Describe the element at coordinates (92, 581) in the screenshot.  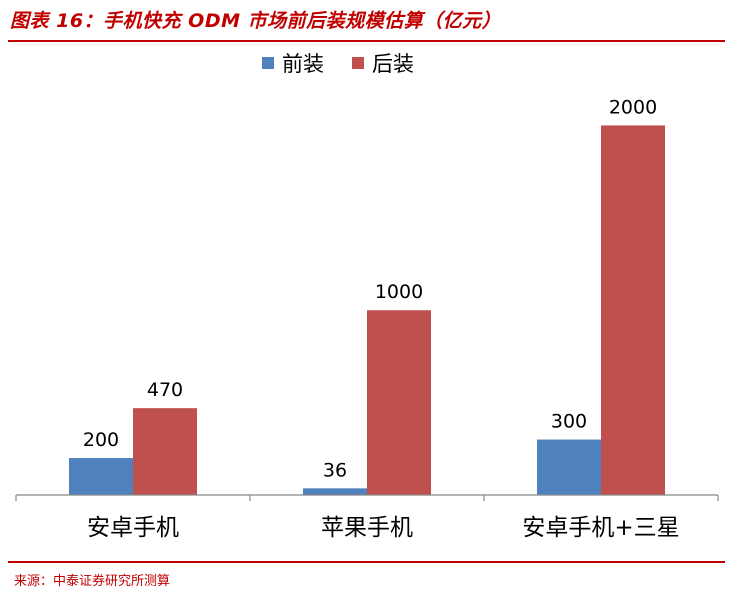
I see `source-note: 来源：中泰证券研究所测算` at that location.